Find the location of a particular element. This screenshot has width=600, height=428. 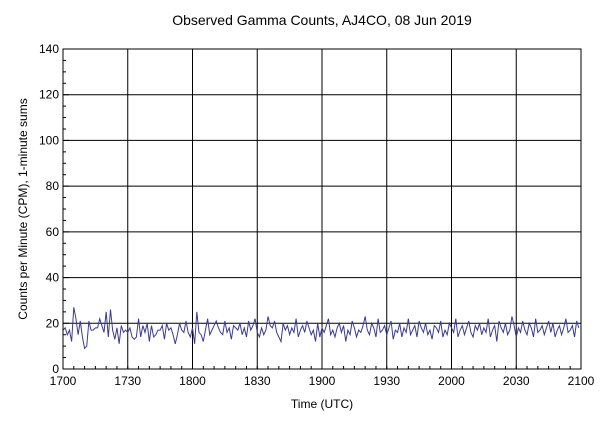

y-tick-label: 40 is located at coordinates (53, 278).